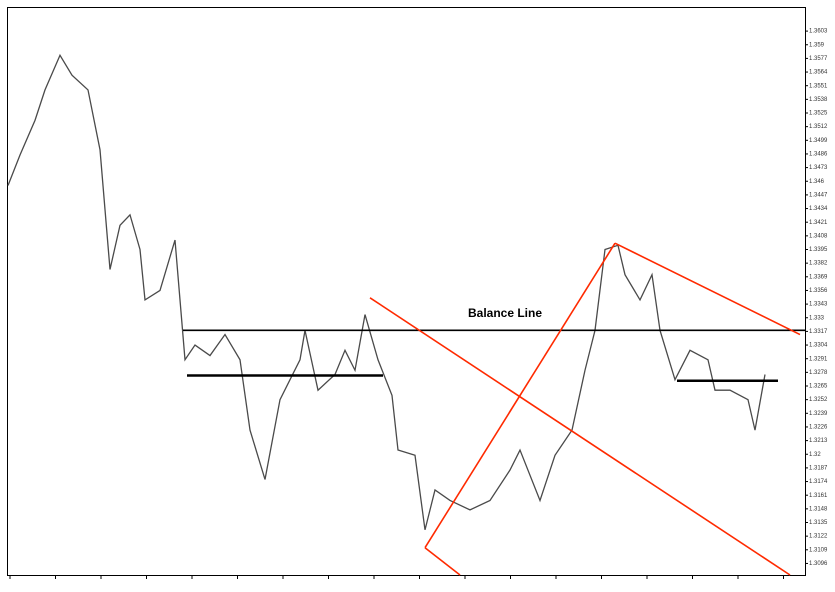 The image size is (835, 592). Describe the element at coordinates (818, 482) in the screenshot. I see `y-tick-label: 1.3174` at that location.